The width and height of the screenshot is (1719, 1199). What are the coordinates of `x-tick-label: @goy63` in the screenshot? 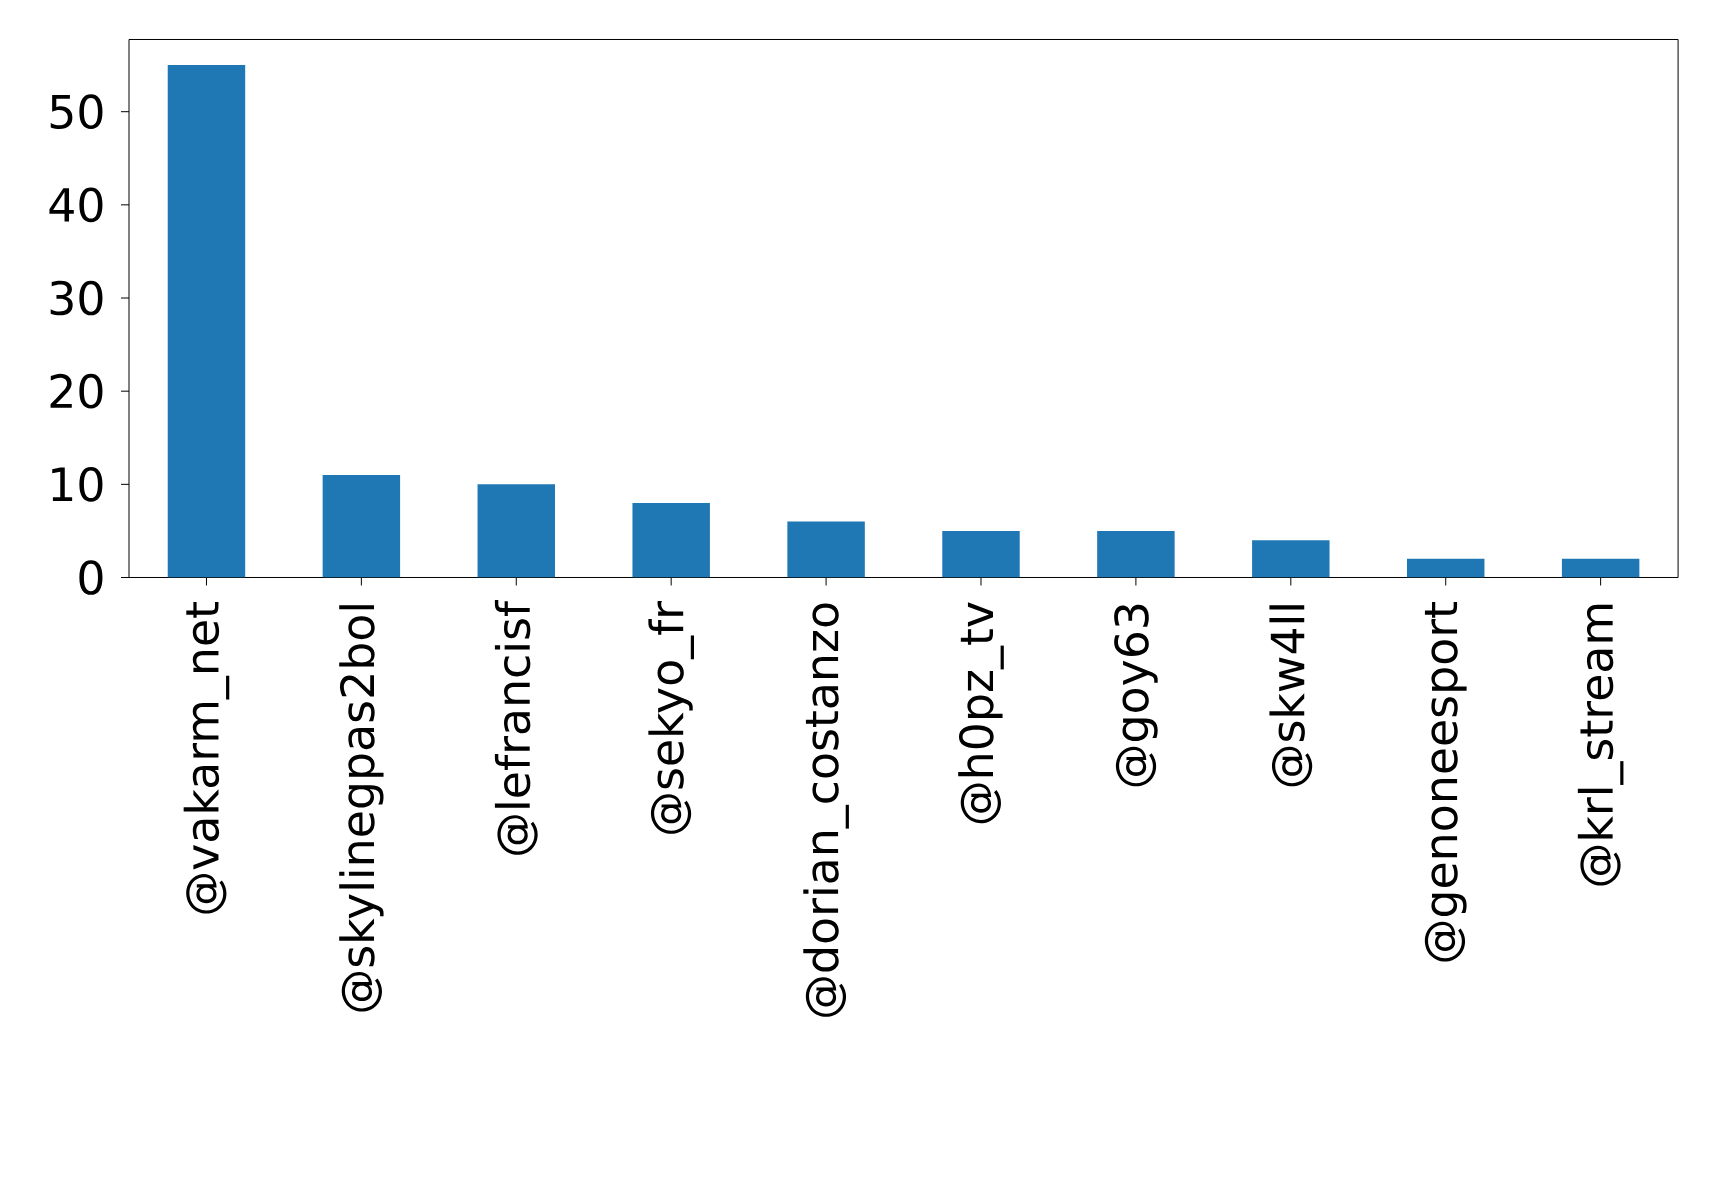 It's located at (1136, 695).